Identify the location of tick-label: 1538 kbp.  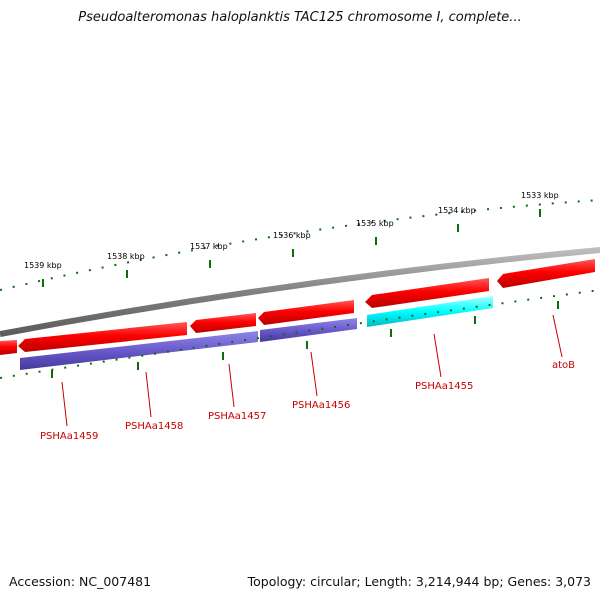
(126, 256).